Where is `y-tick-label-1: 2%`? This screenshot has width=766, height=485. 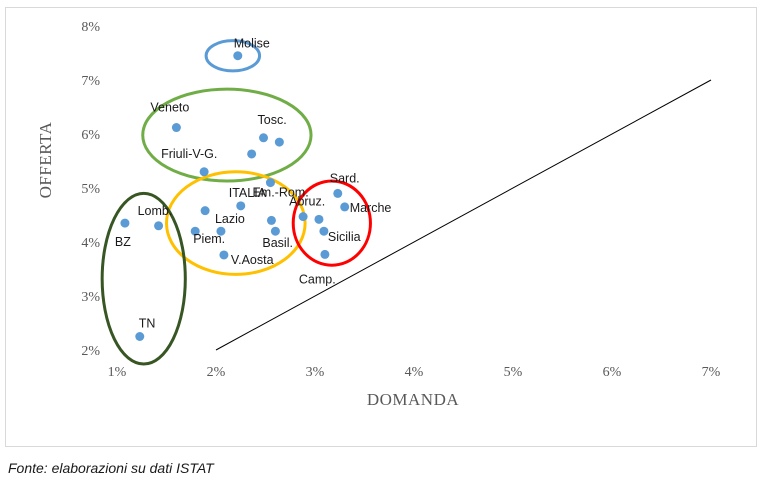
y-tick-label-1: 2% is located at coordinates (90, 351).